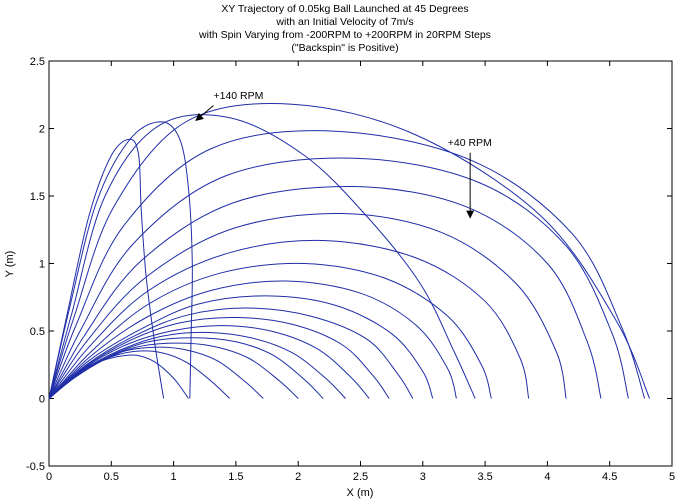 The height and width of the screenshot is (500, 690). What do you see at coordinates (42, 265) in the screenshot?
I see `y-tick-label: 1` at bounding box center [42, 265].